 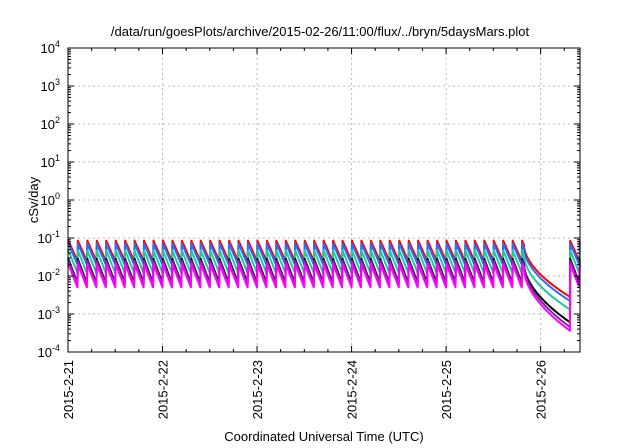 What do you see at coordinates (33, 199) in the screenshot?
I see `y-axis-label: cSv/day` at bounding box center [33, 199].